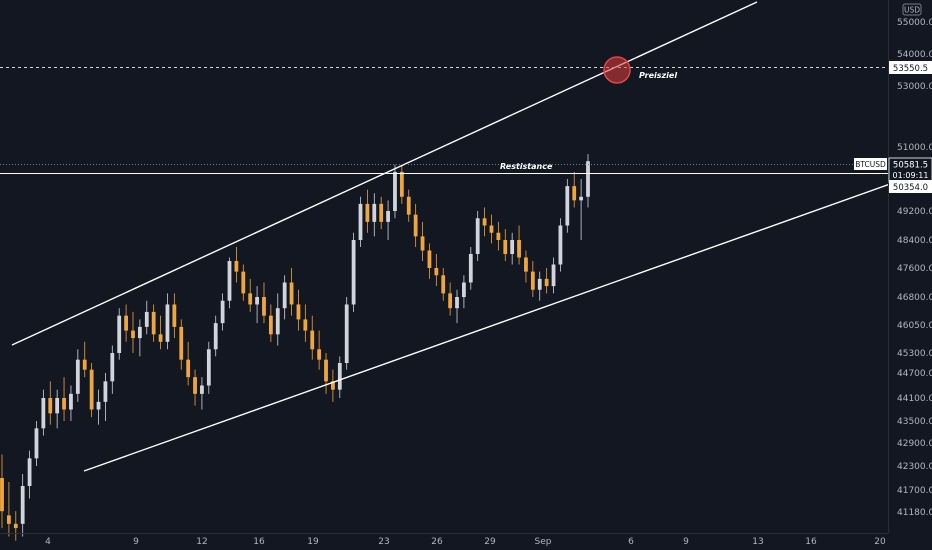  I want to click on x-tick-label: 12, so click(201, 542).